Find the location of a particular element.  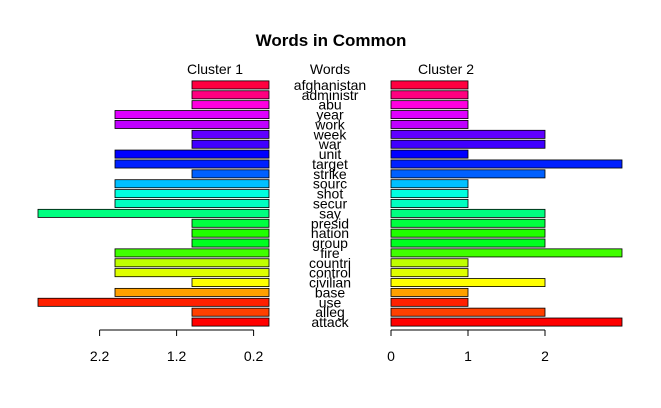

left-bar-say is located at coordinates (153, 213).